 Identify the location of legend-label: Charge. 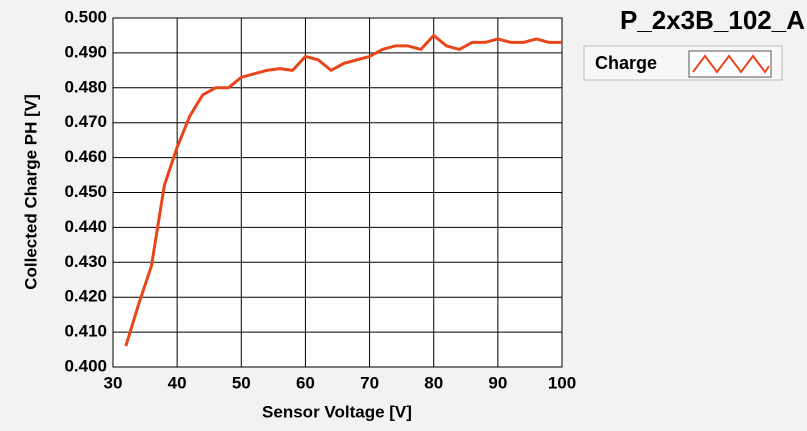
(626, 63).